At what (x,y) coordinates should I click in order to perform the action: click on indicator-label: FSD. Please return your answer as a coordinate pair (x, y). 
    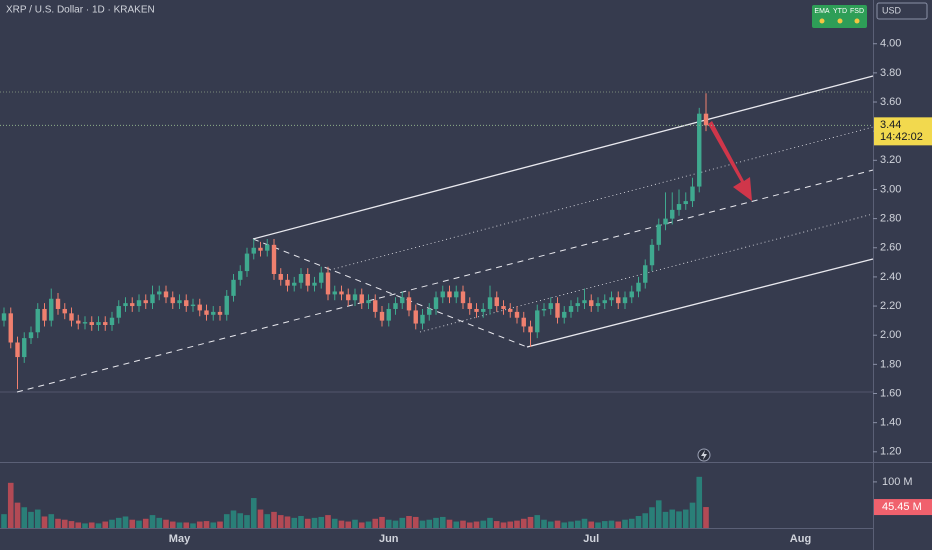
    Looking at the image, I should click on (857, 11).